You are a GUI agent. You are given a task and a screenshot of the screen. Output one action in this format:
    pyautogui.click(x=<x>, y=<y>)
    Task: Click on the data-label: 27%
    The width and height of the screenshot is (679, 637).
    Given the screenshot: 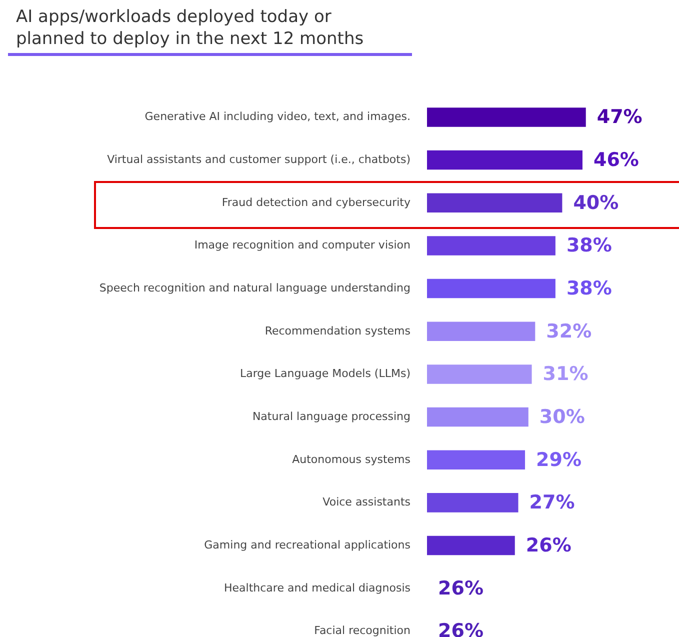 What is the action you would take?
    pyautogui.click(x=552, y=503)
    